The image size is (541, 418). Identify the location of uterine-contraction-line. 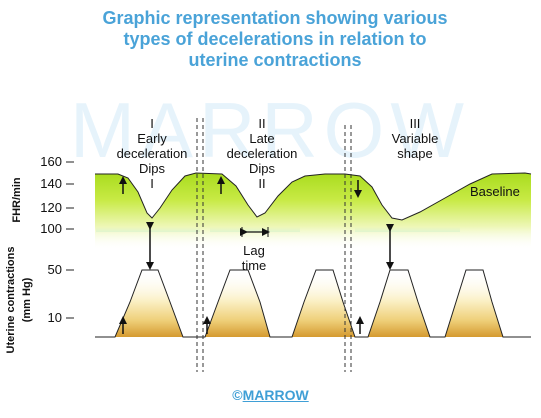
(313, 303).